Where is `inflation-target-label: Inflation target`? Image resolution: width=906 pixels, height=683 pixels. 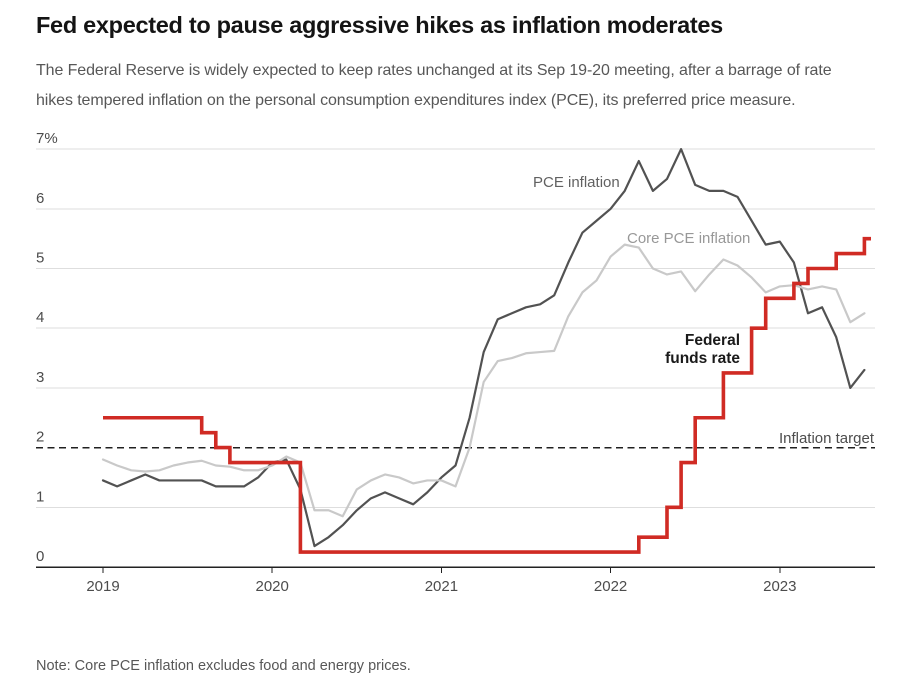
inflation-target-label: Inflation target is located at coordinates (826, 438).